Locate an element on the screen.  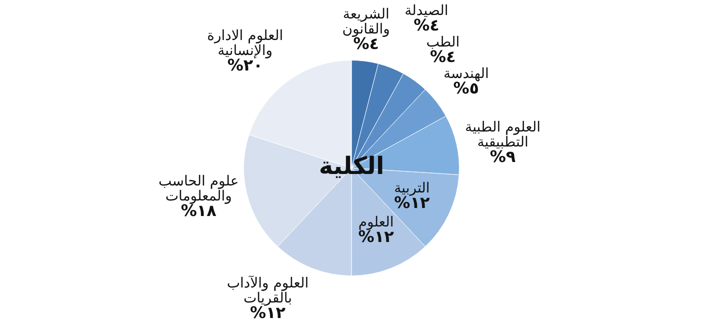
slice-label: علوم الحاسب والمعلومات is located at coordinates (198, 189).